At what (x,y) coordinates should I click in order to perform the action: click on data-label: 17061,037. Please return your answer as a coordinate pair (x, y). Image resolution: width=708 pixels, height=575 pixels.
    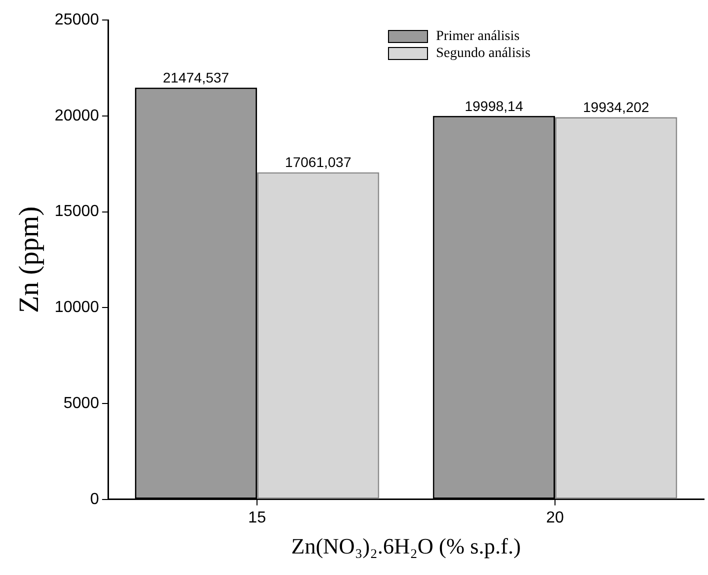
    Looking at the image, I should click on (318, 162).